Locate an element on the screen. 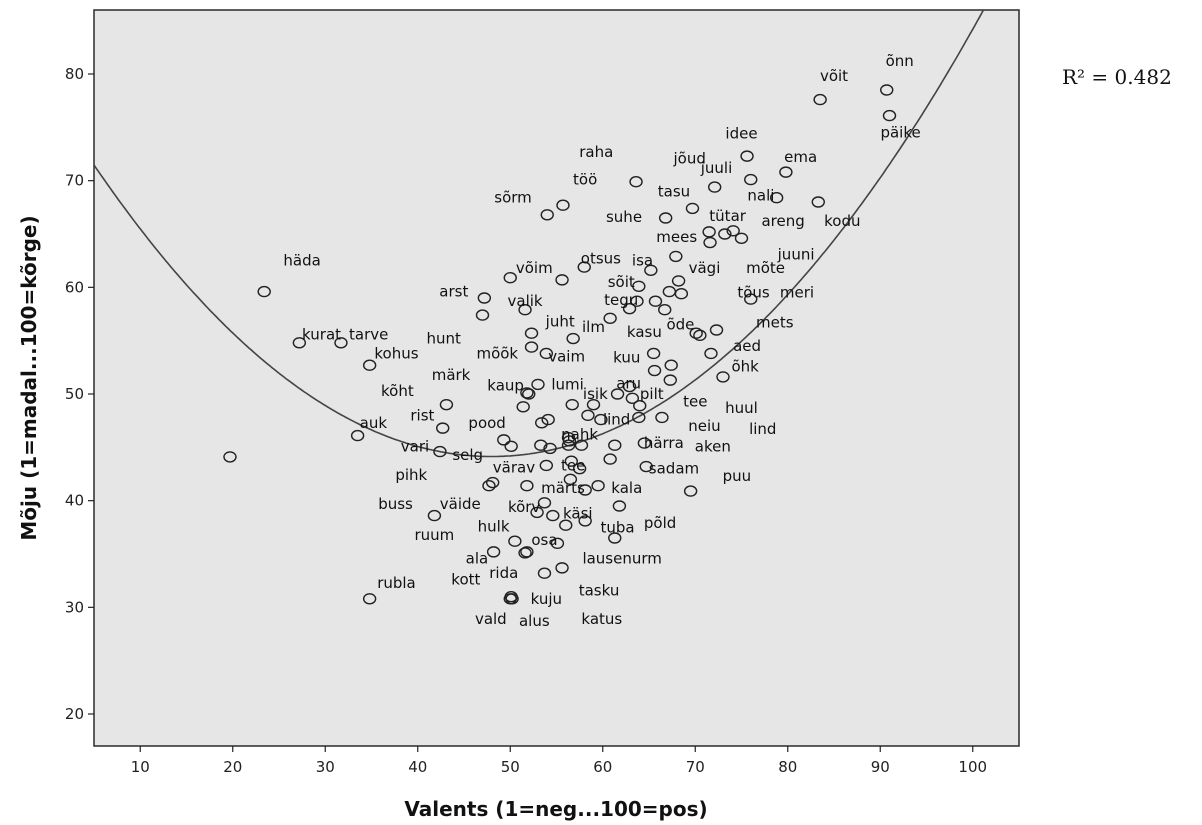 Image resolution: width=1202 pixels, height=825 pixels. point-label: mets is located at coordinates (775, 323).